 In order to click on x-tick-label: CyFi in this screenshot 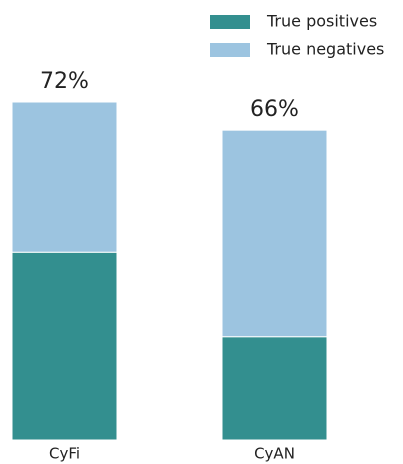, I will do `click(64, 454)`.